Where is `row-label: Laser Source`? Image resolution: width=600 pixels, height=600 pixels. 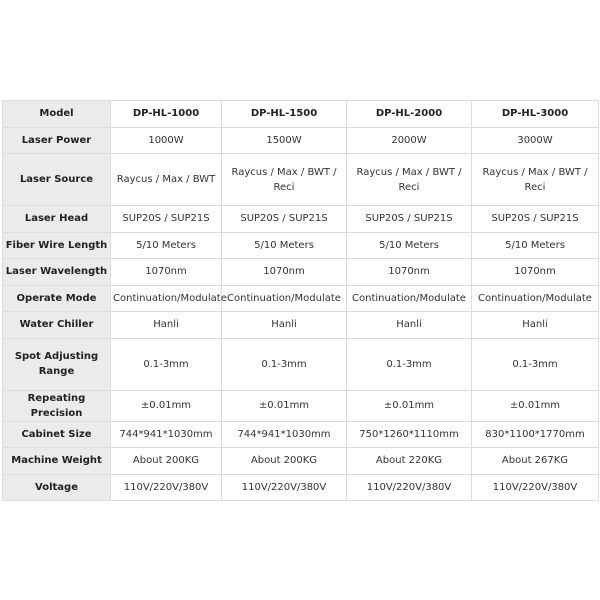 row-label: Laser Source is located at coordinates (56, 179).